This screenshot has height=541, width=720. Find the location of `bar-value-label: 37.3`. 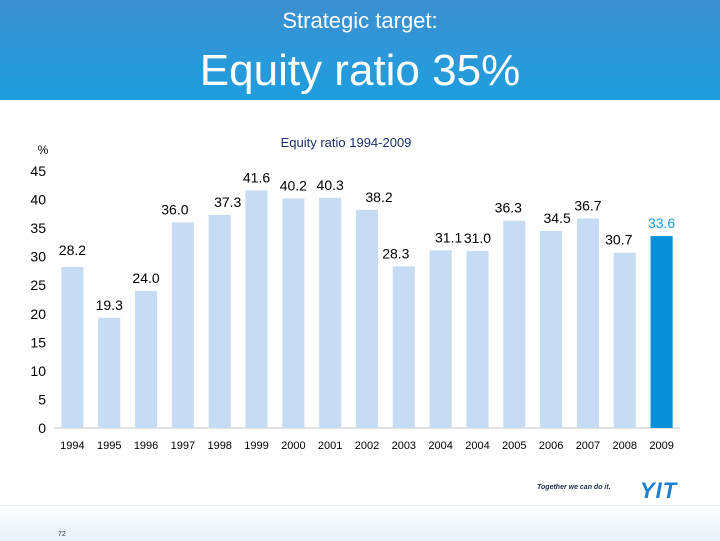

bar-value-label: 37.3 is located at coordinates (227, 202).